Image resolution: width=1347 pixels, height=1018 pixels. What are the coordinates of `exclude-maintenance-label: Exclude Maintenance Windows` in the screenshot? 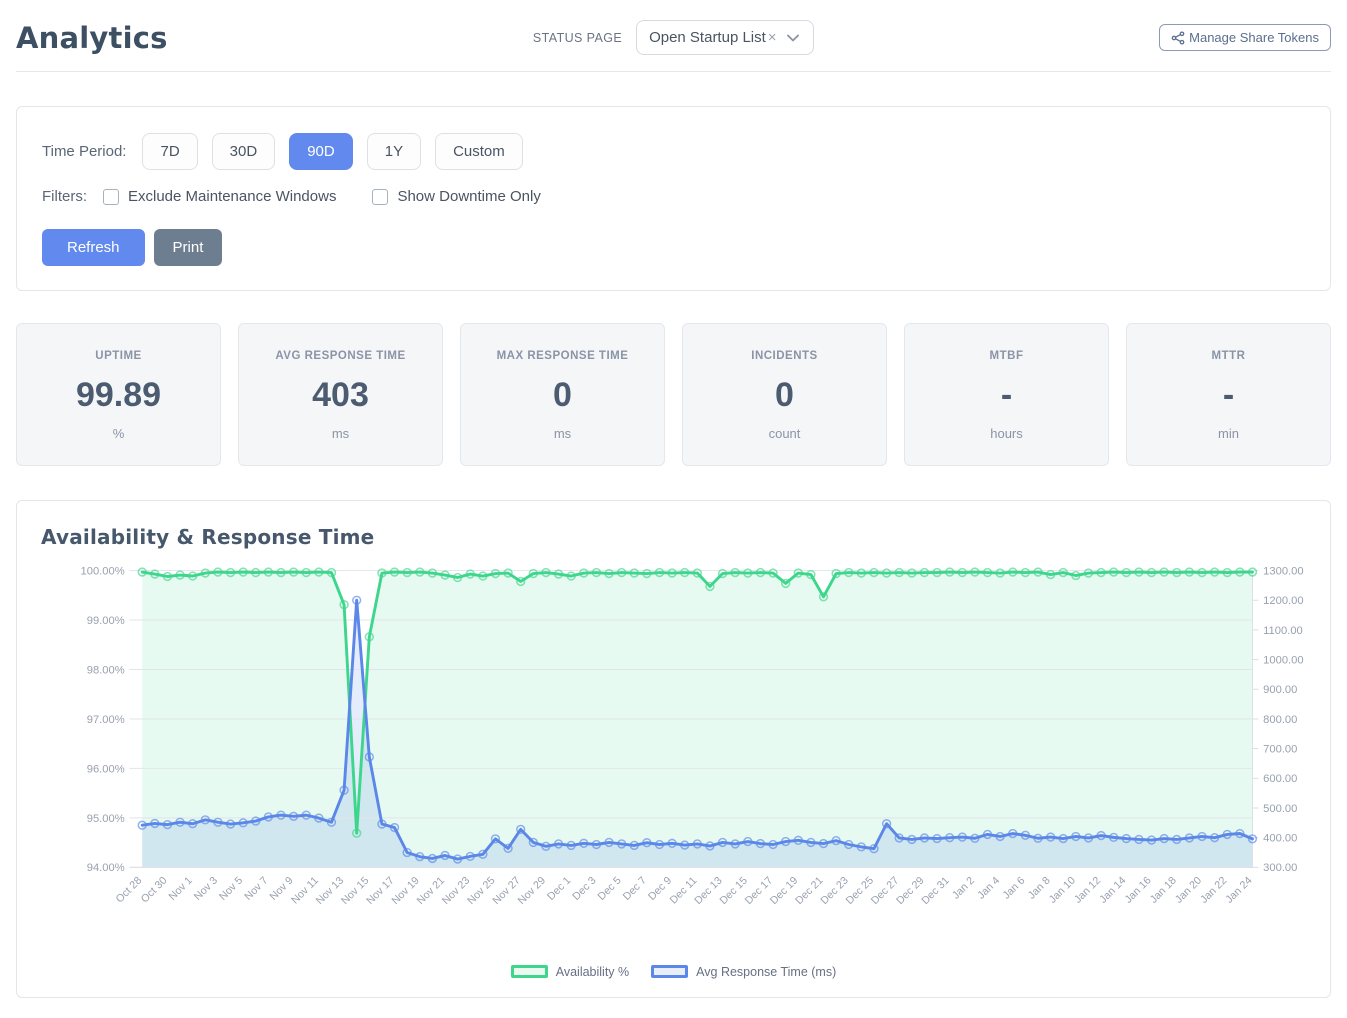 It's located at (232, 196).